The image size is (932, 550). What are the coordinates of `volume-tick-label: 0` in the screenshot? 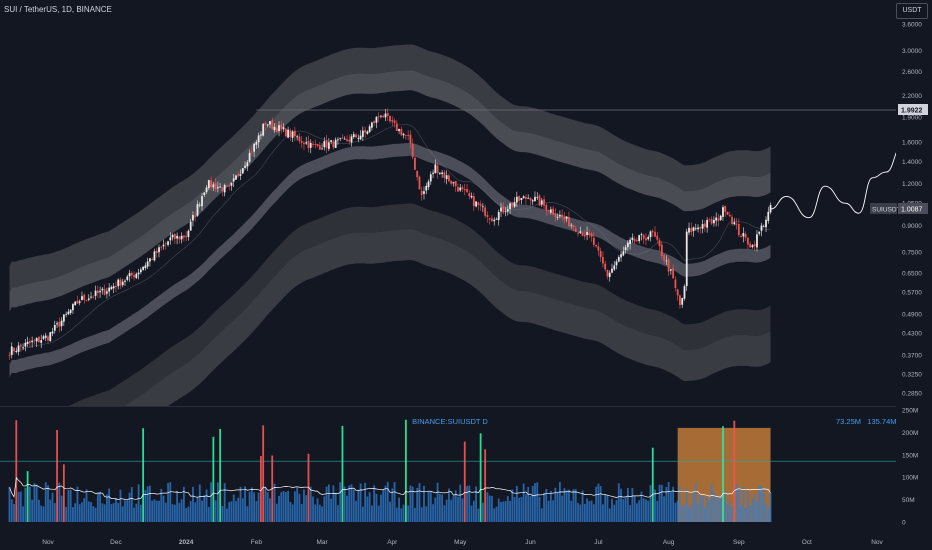 It's located at (904, 523).